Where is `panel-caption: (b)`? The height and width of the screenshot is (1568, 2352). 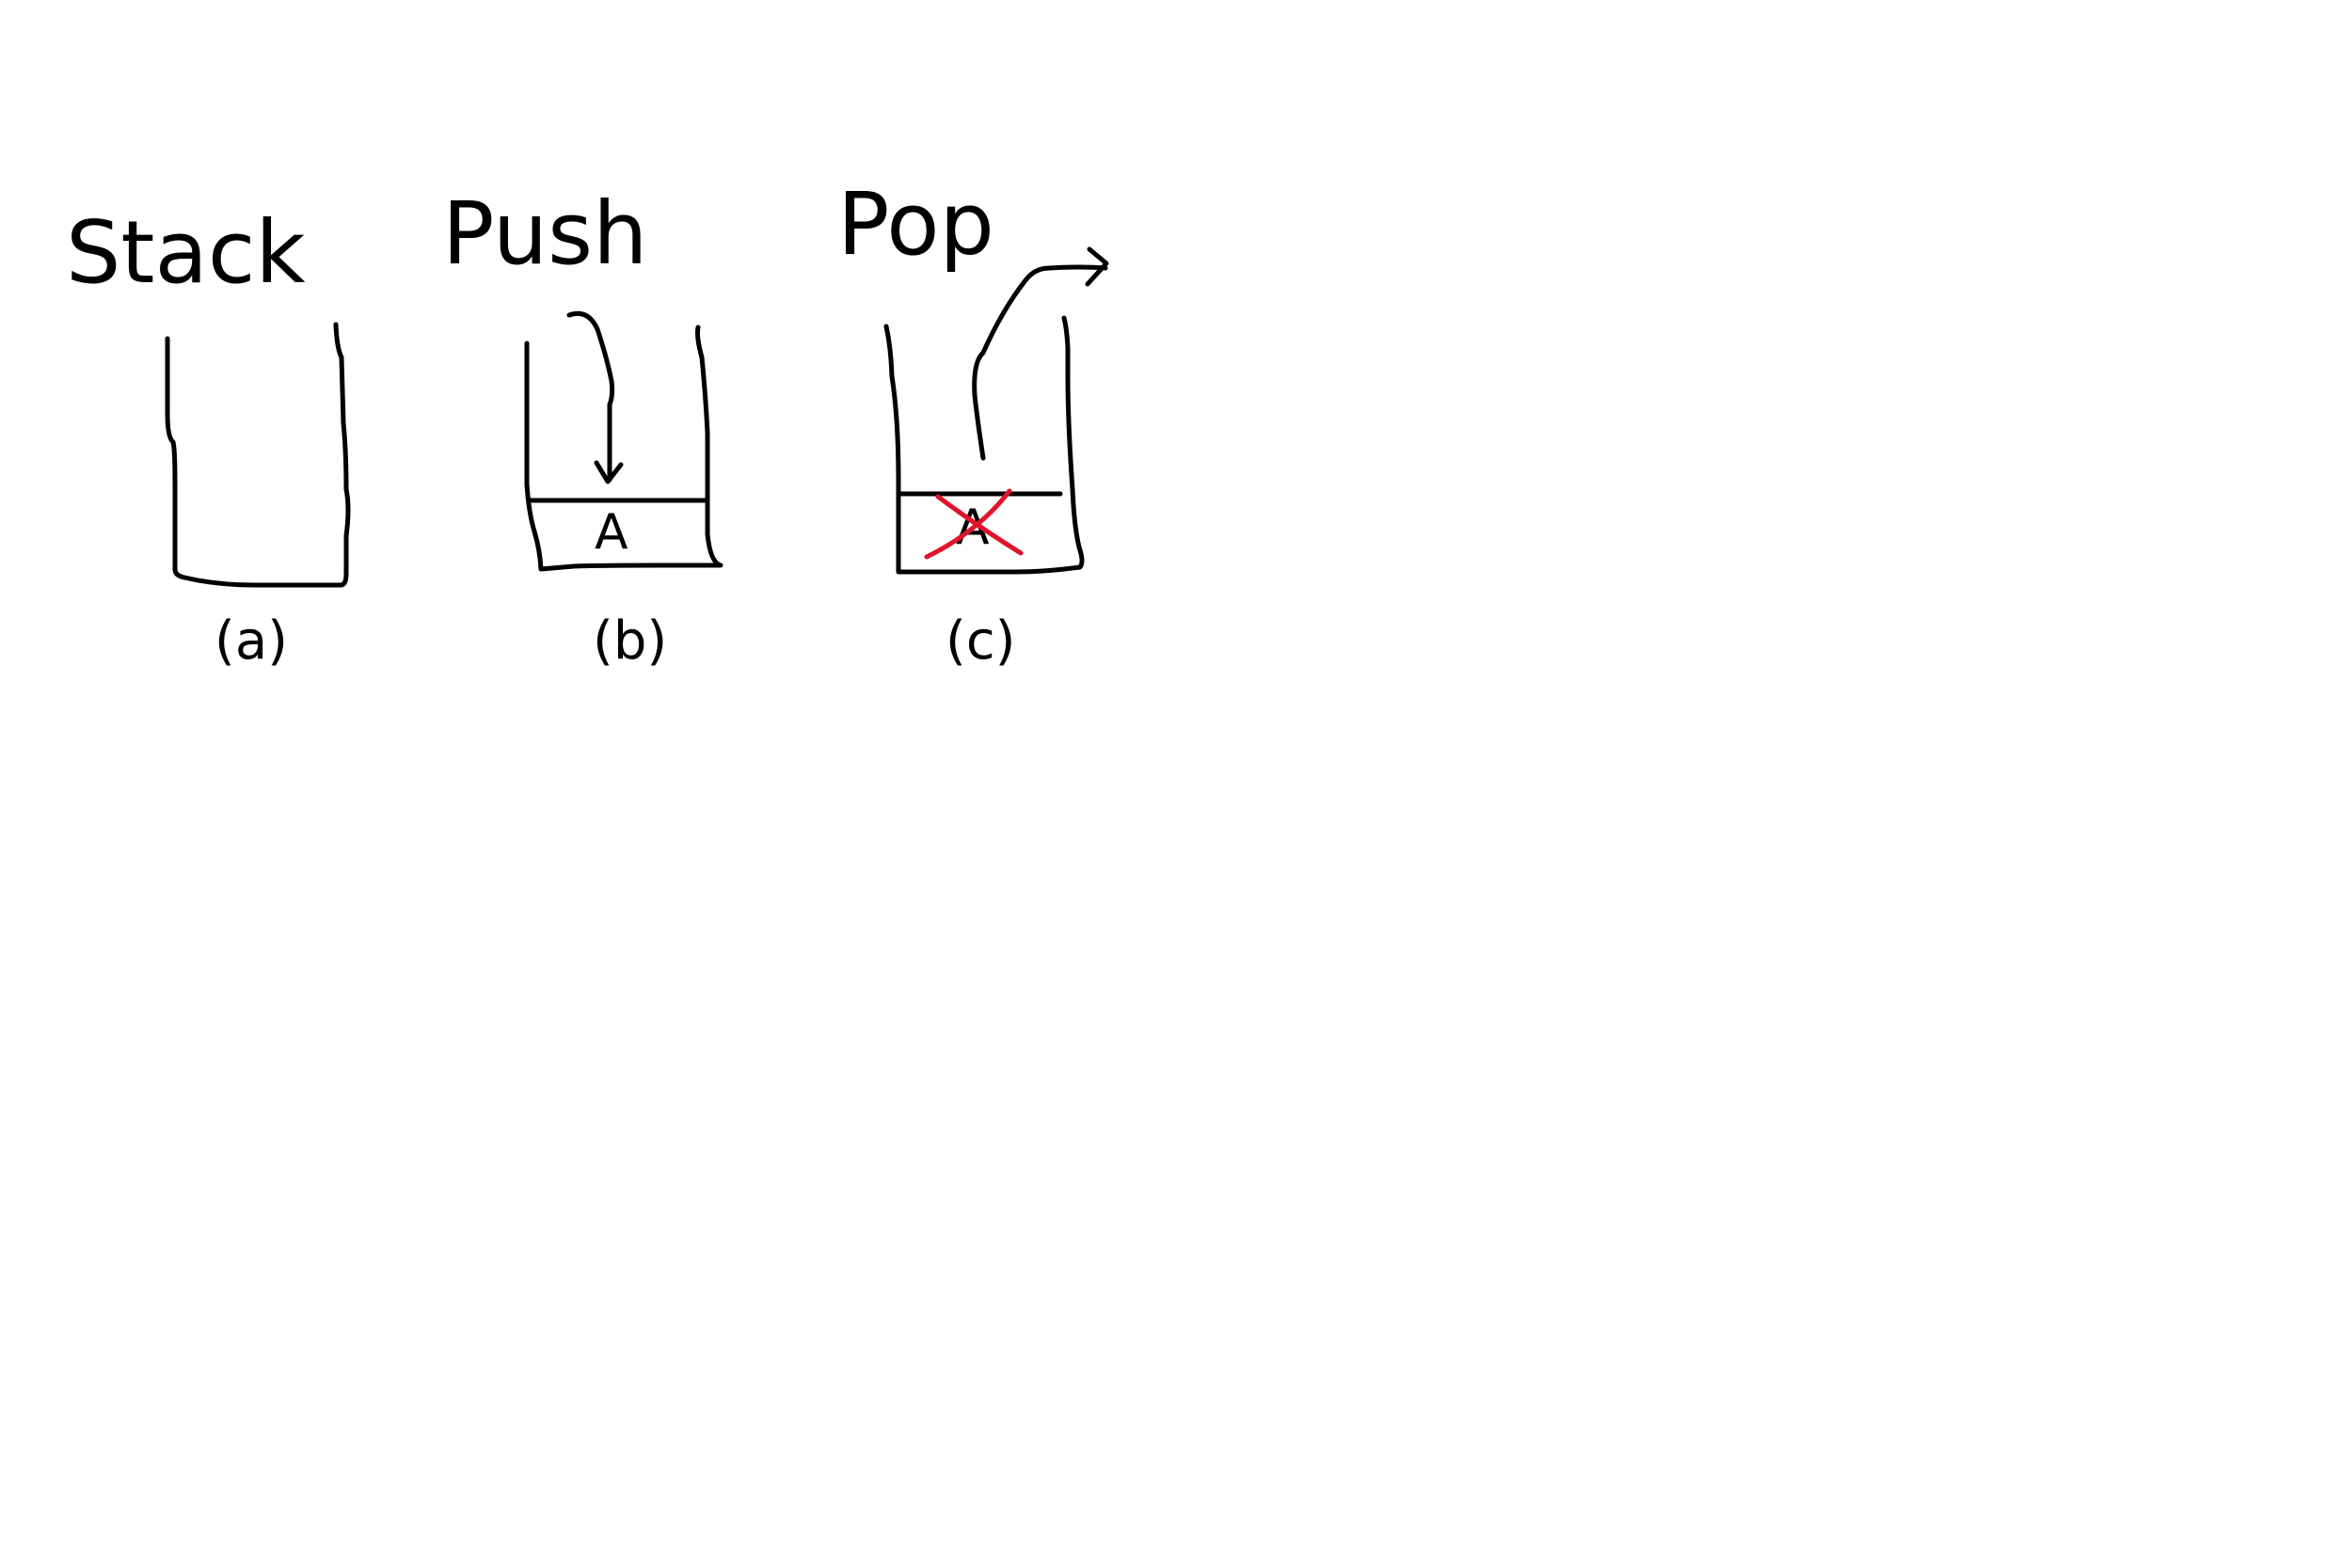
panel-caption: (b) is located at coordinates (630, 641).